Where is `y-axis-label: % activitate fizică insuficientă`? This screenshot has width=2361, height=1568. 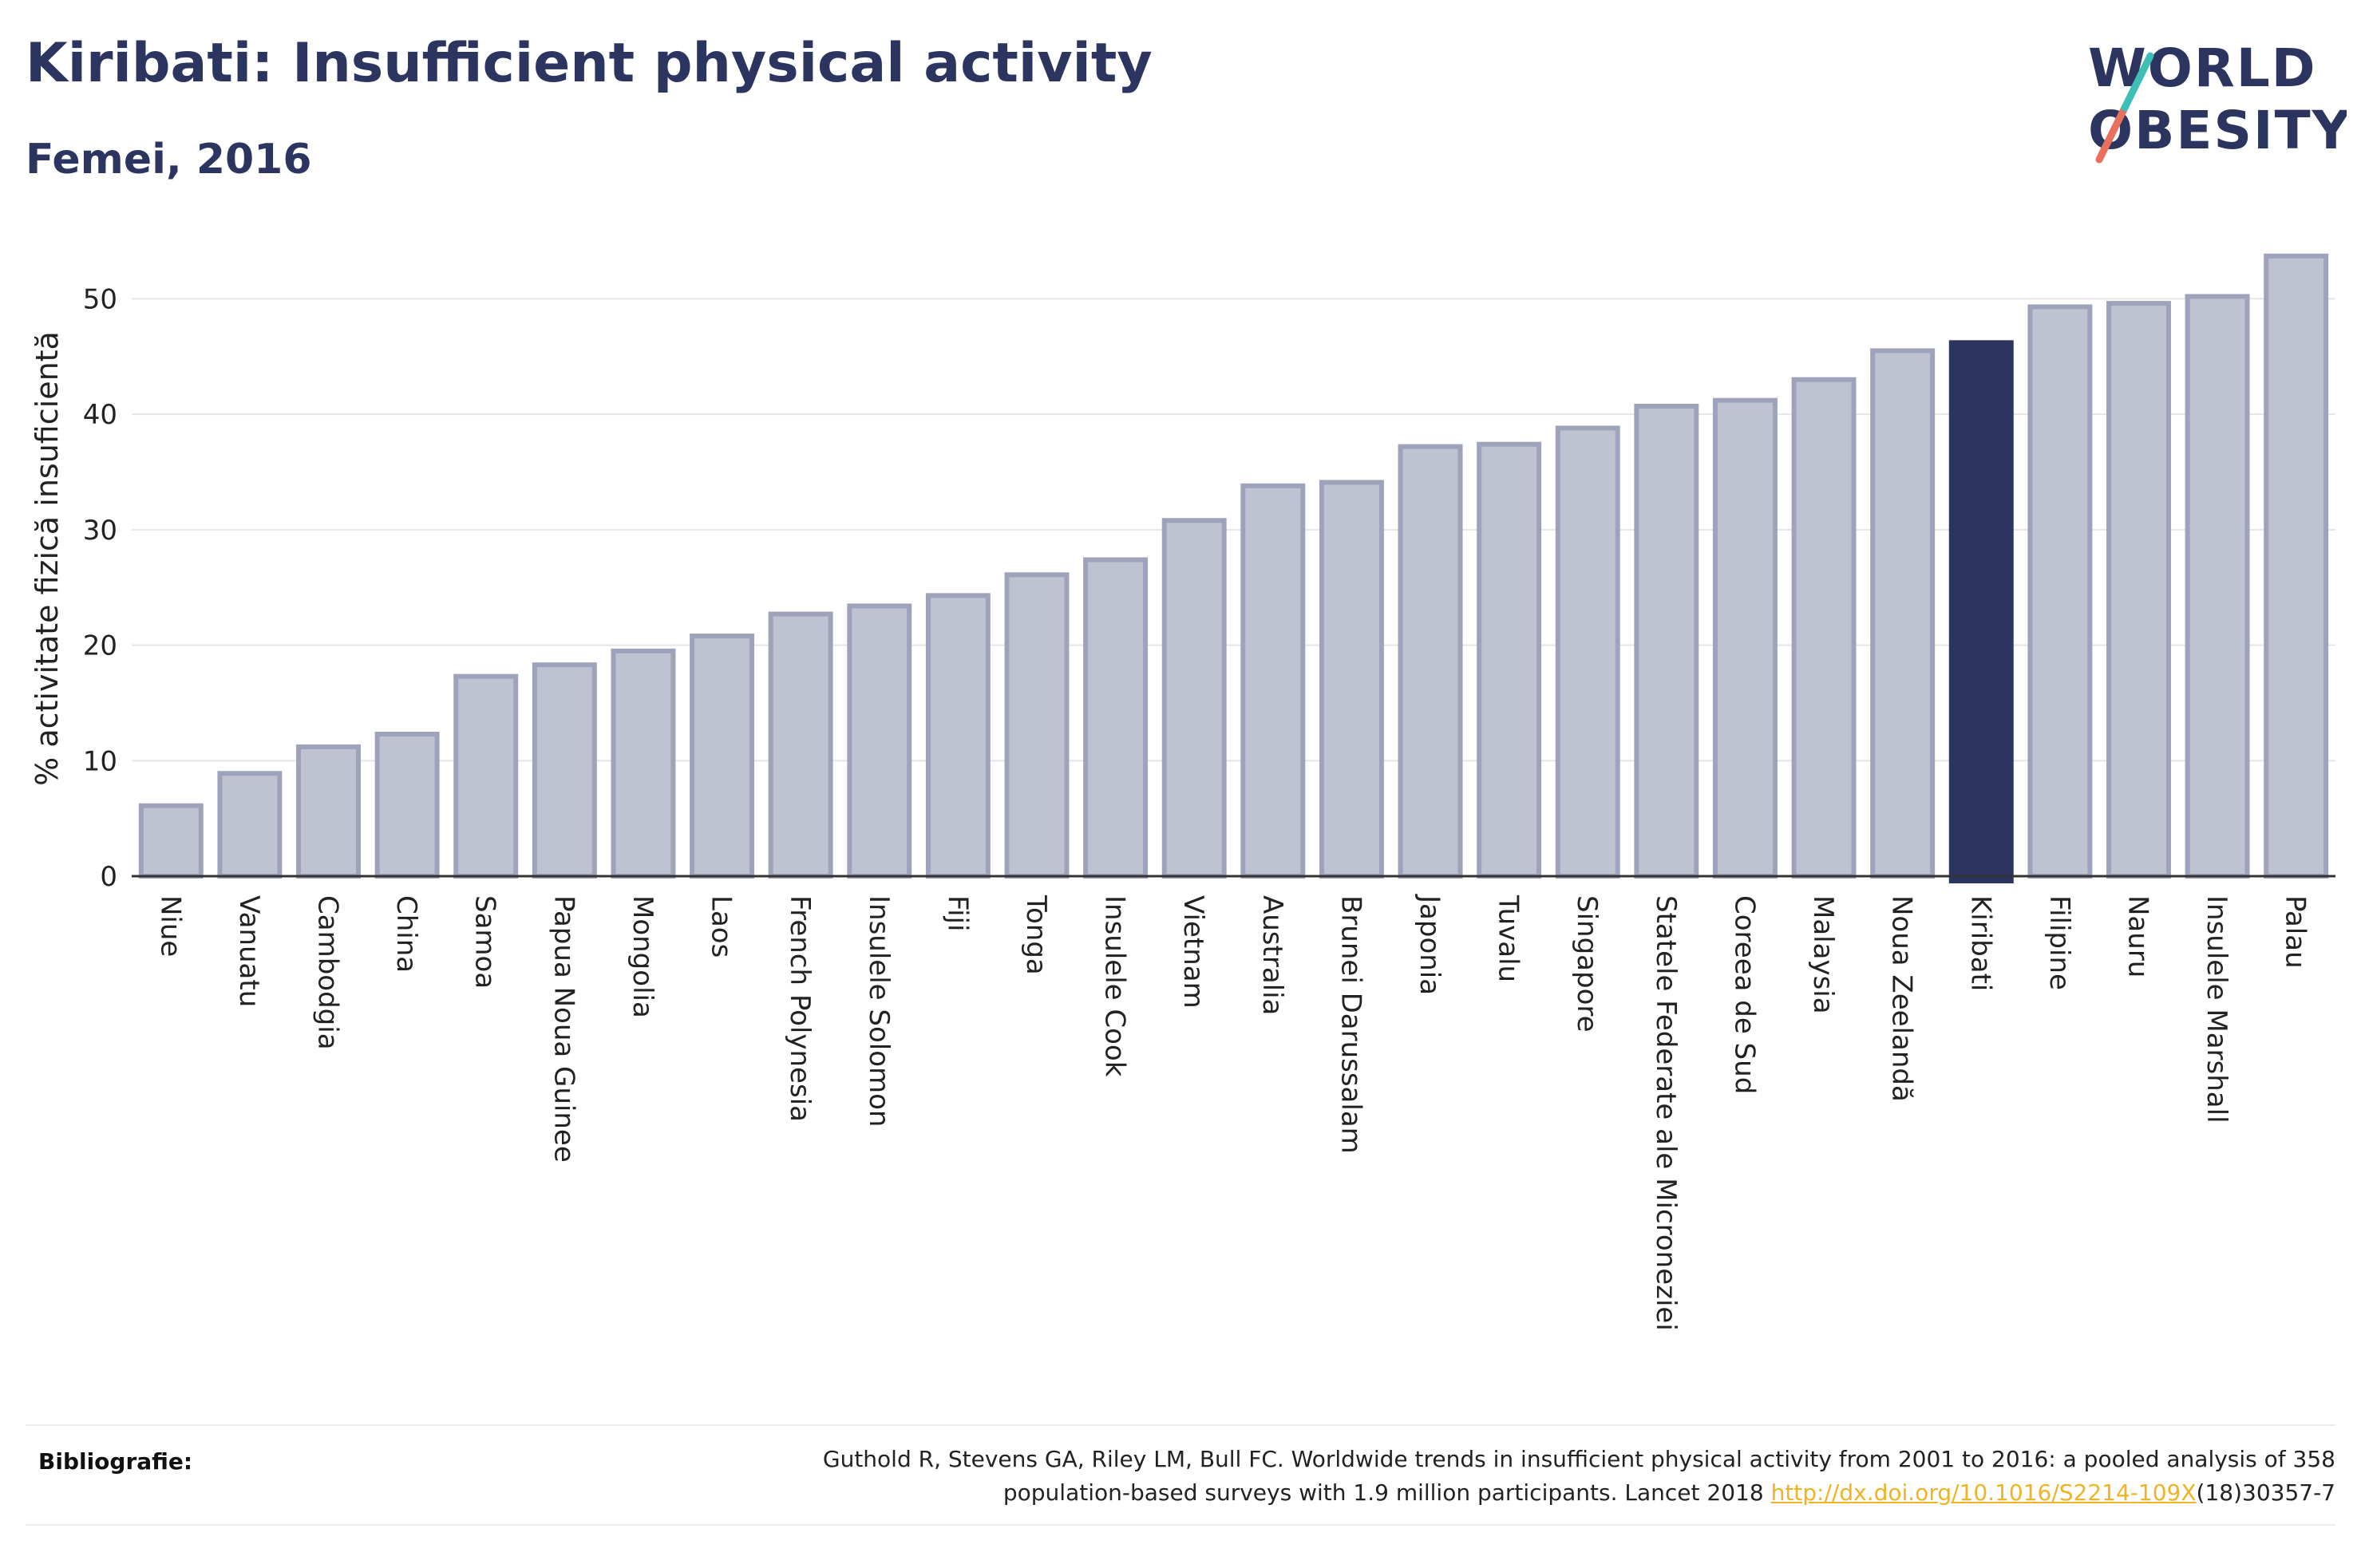
y-axis-label: % activitate fizică insuficientă is located at coordinates (47, 558).